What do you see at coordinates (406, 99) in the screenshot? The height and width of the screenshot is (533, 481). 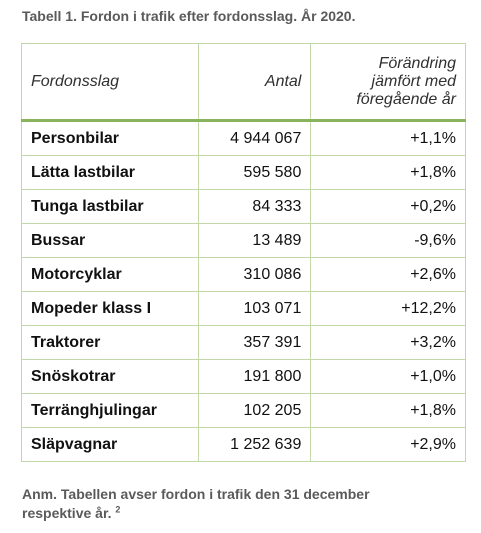 I see `header-change-line3: föregående år` at bounding box center [406, 99].